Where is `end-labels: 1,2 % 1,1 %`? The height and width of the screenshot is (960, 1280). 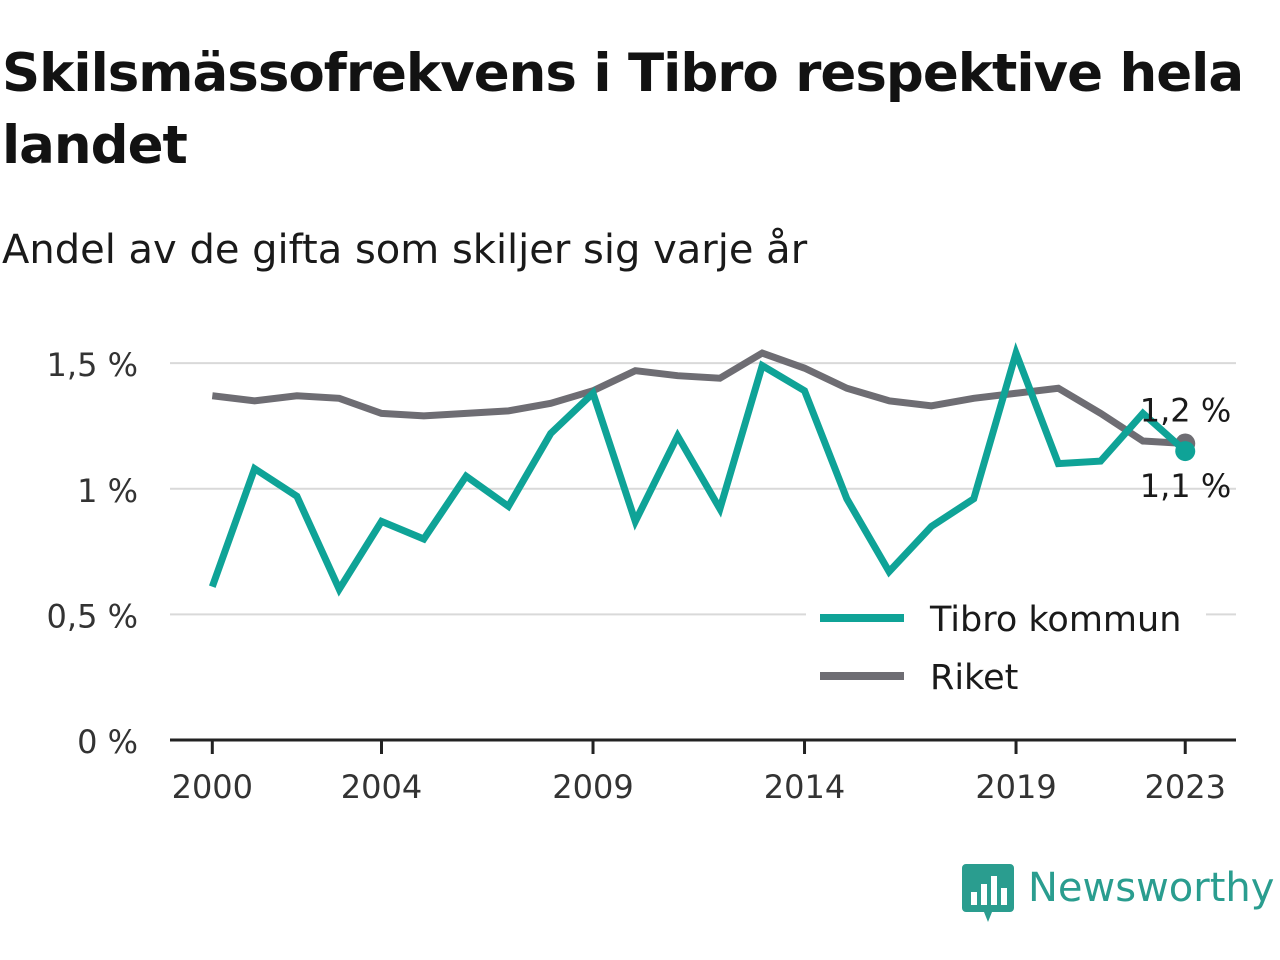 end-labels: 1,2 % 1,1 % is located at coordinates (1185, 449).